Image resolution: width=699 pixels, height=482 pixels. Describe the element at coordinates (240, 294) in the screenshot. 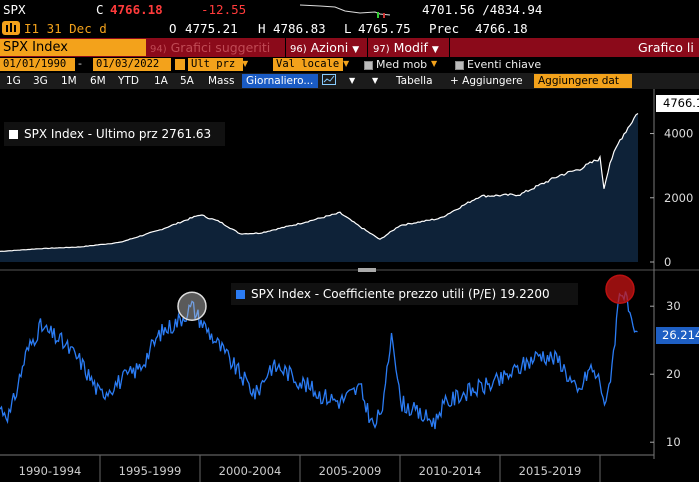

I see `pe-legend-swatch` at that location.